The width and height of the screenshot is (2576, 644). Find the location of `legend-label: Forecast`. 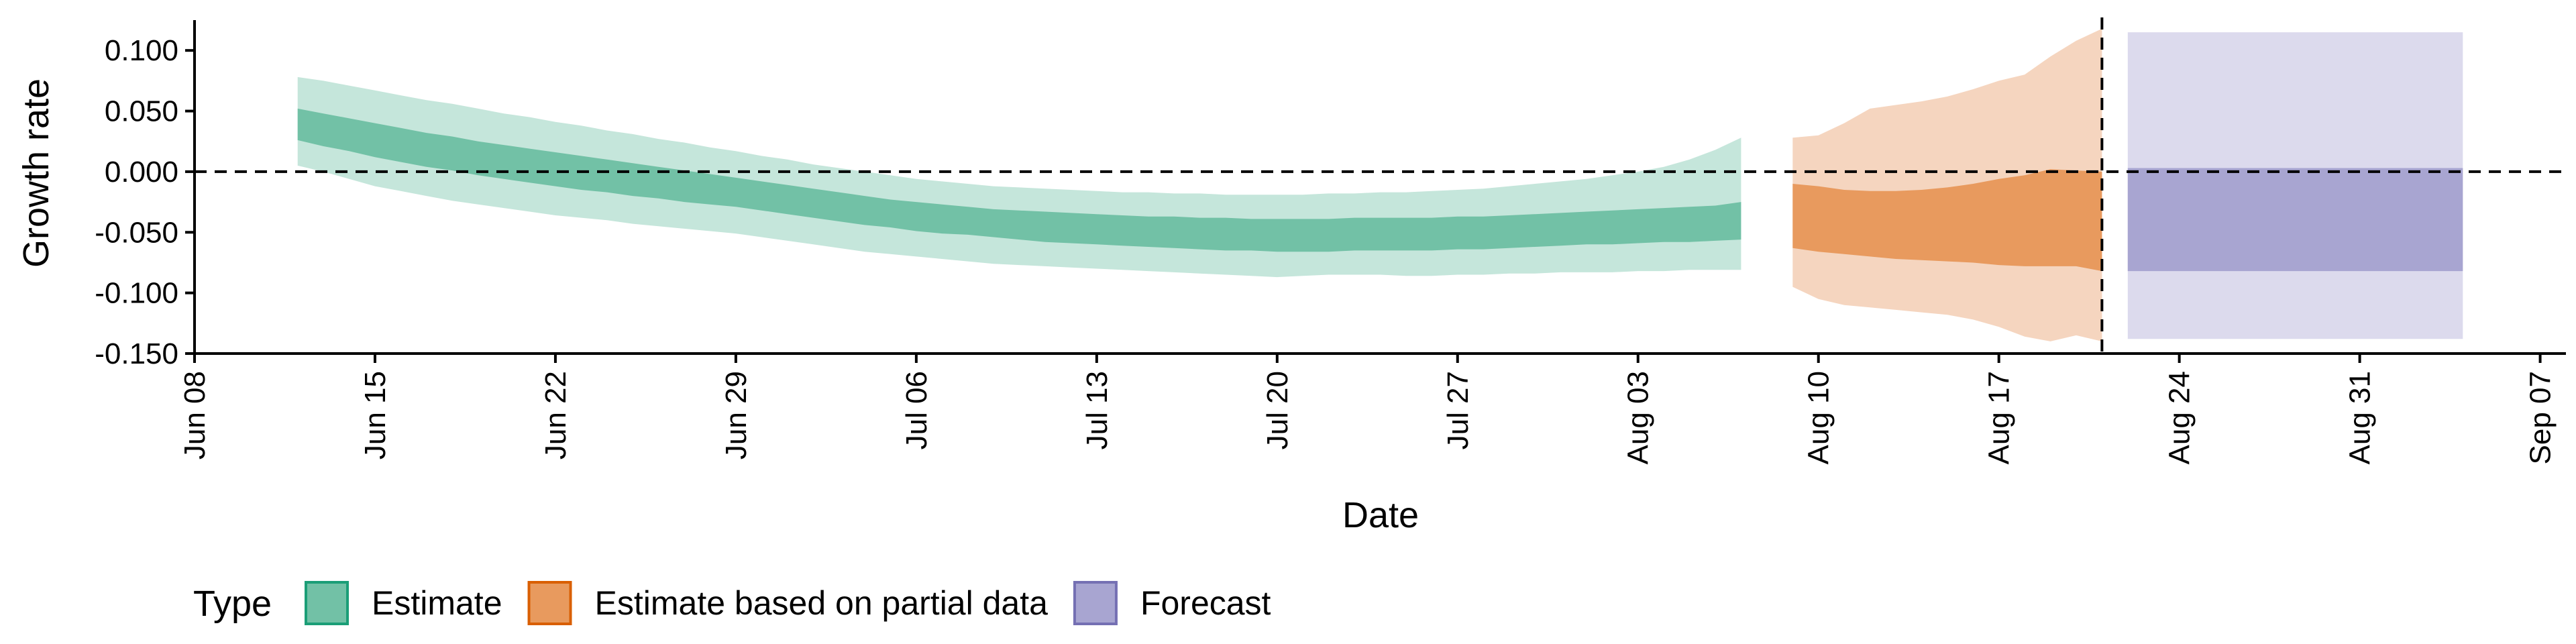

legend-label: Forecast is located at coordinates (1205, 603).